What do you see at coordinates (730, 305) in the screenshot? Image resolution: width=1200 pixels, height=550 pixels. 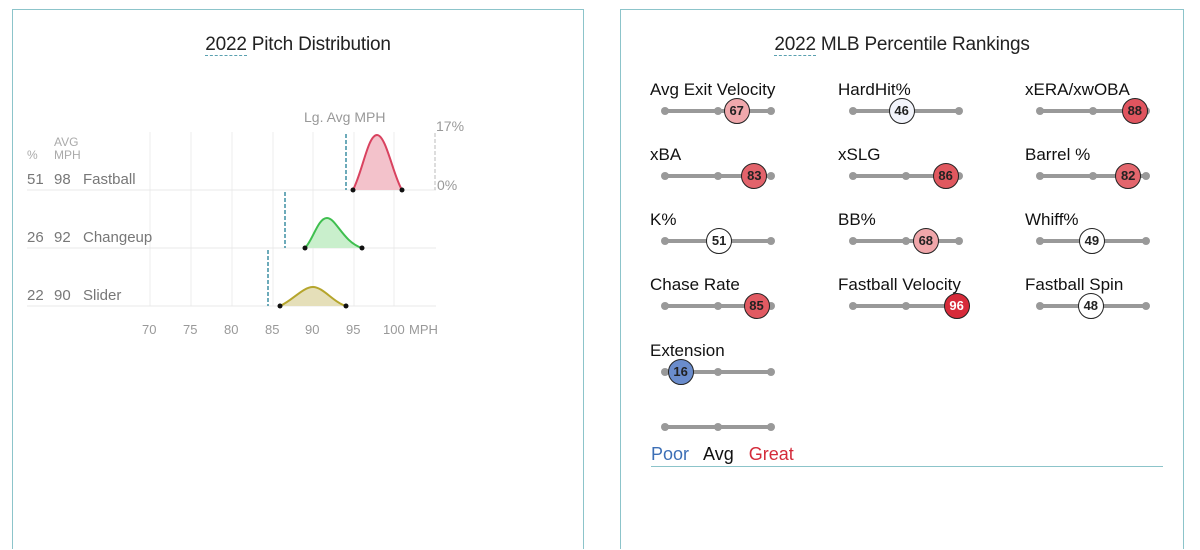 I see `metric-chase-rate: Chase Rate 85` at bounding box center [730, 305].